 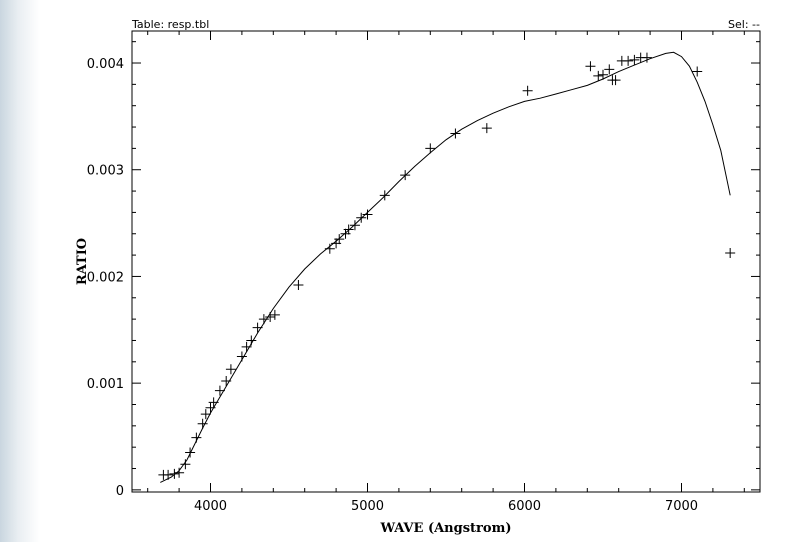 I want to click on y-tick-label: 0.001, so click(x=105, y=384).